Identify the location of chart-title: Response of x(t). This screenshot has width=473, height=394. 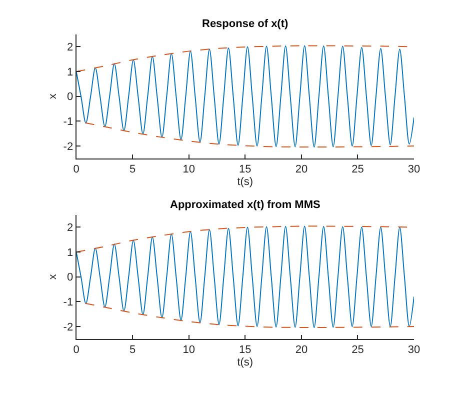
(245, 24).